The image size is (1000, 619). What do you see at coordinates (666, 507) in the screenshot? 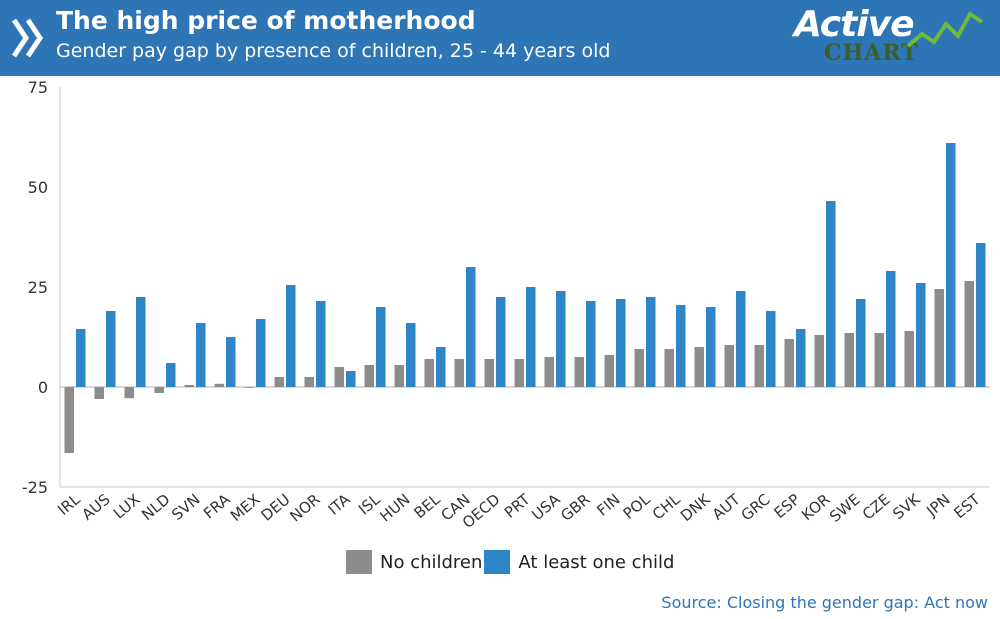
I see `x-tick-label: CHL` at bounding box center [666, 507].